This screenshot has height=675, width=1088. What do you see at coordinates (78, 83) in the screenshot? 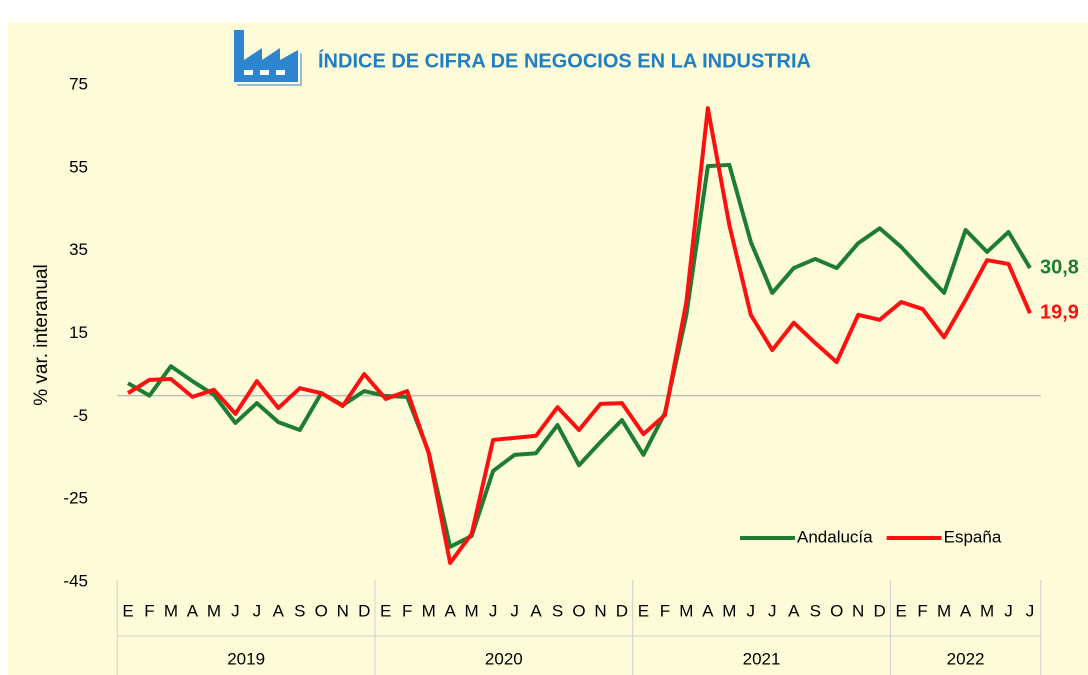
I see `y-tick-label: 75` at bounding box center [78, 83].